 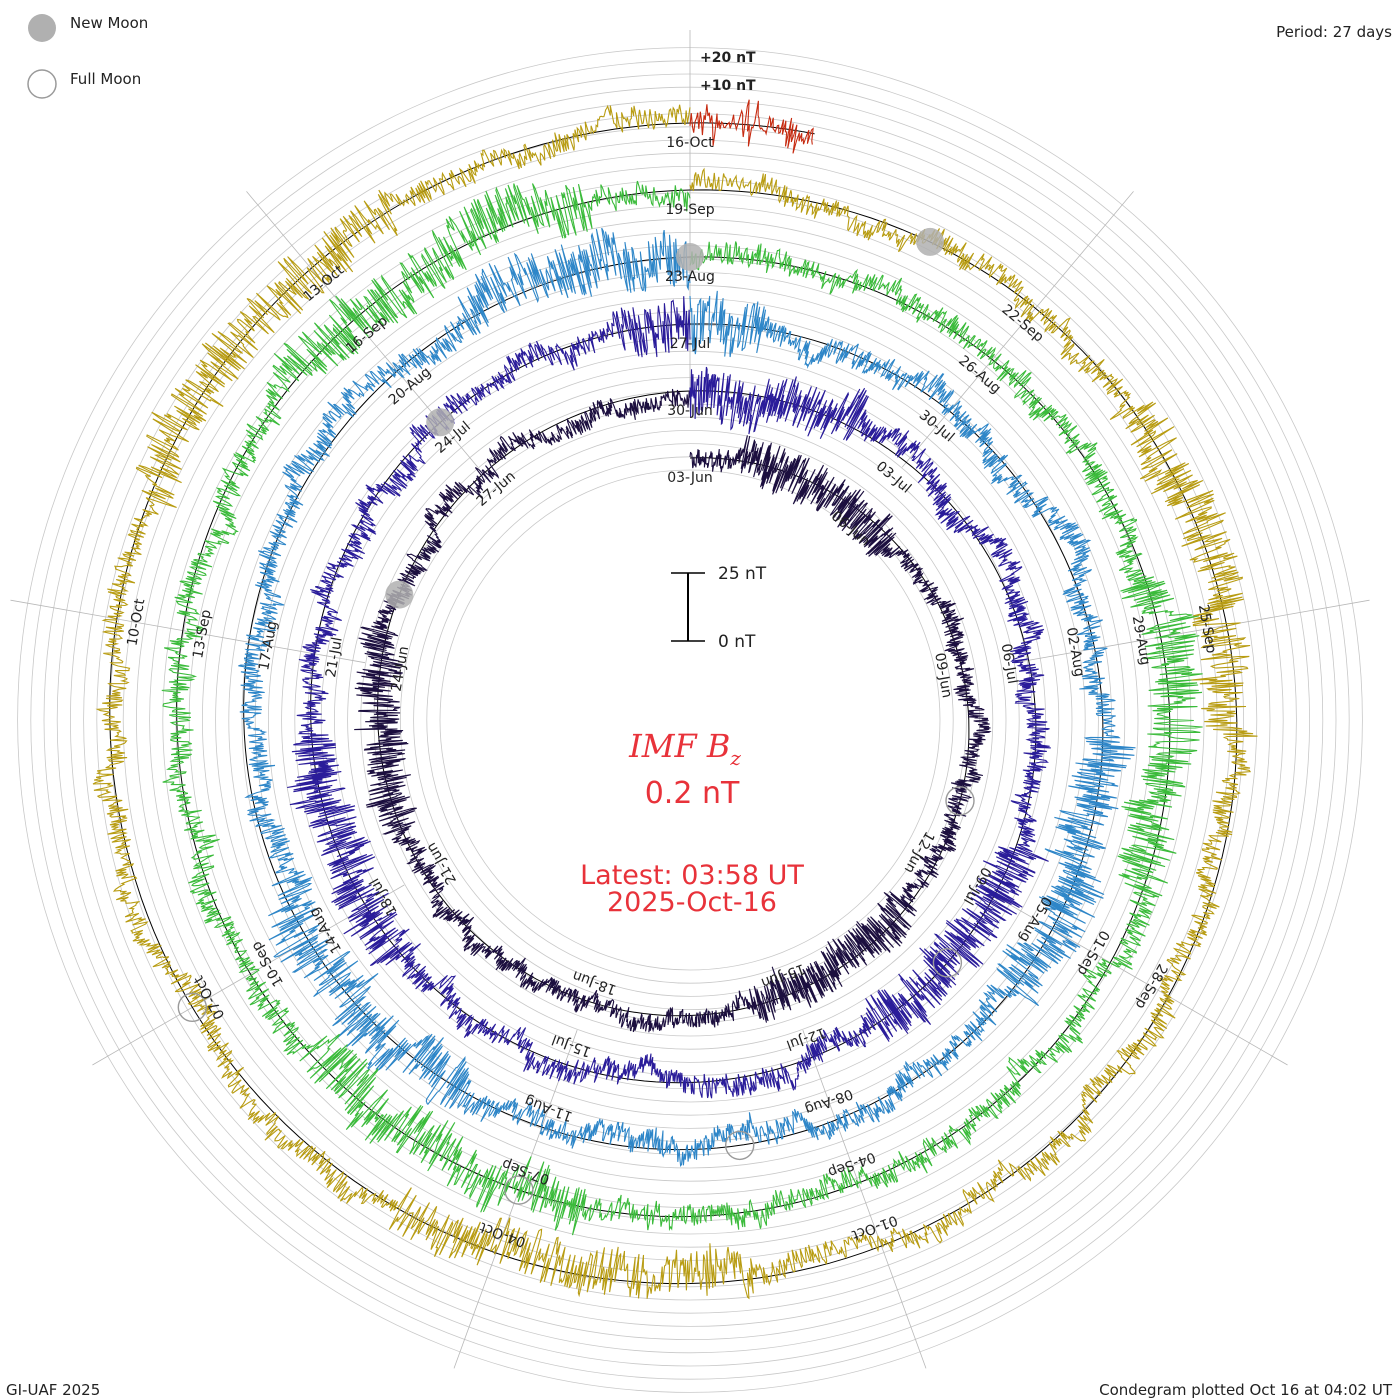 I want to click on ring-label-20nt: +20 nT, so click(x=728, y=58).